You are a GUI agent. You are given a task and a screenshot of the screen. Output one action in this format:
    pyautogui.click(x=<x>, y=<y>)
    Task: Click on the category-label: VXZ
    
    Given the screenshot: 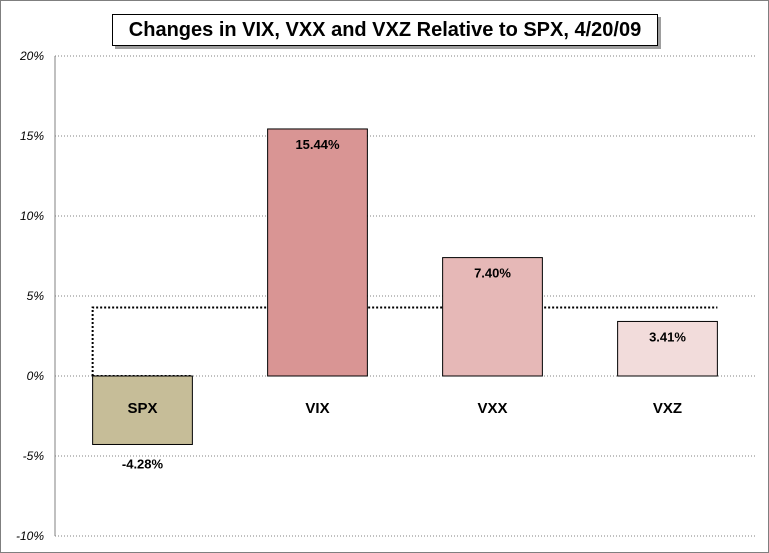 What is the action you would take?
    pyautogui.click(x=667, y=408)
    